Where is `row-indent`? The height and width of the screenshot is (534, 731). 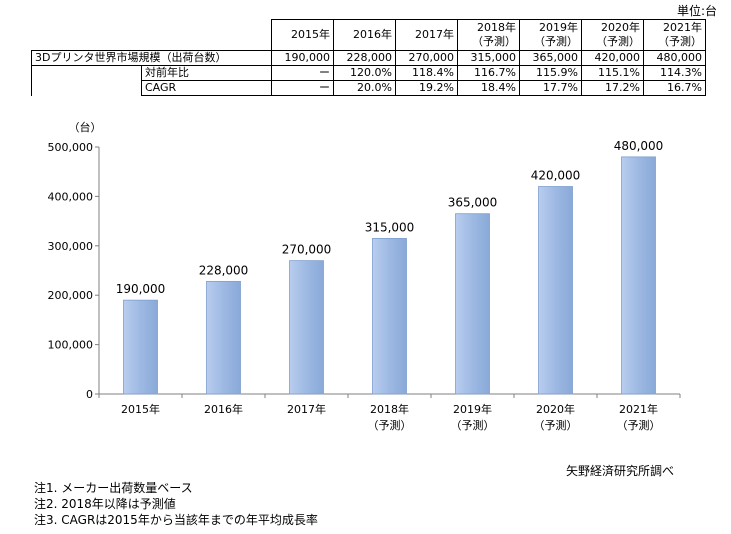
row-indent is located at coordinates (86, 80).